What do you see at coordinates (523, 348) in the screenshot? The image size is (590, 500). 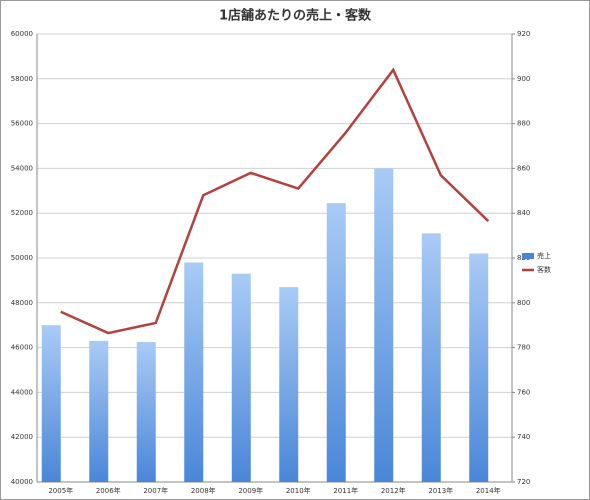 I see `y2-tick-label: 780` at bounding box center [523, 348].